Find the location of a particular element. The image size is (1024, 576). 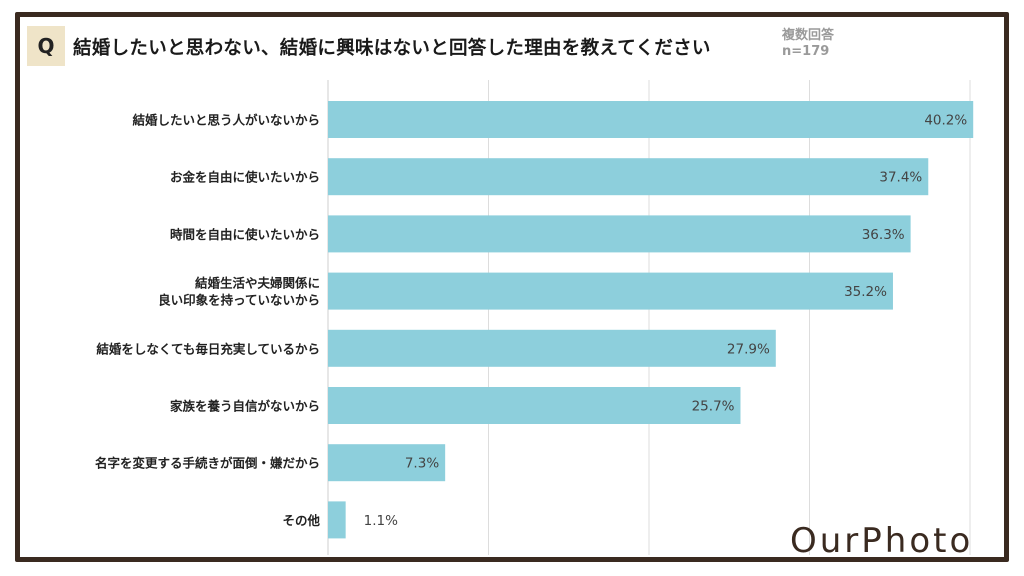

chart-title: 結婚したいと思わない、結婚に興味はないと回答した理由を教えてください is located at coordinates (392, 48).